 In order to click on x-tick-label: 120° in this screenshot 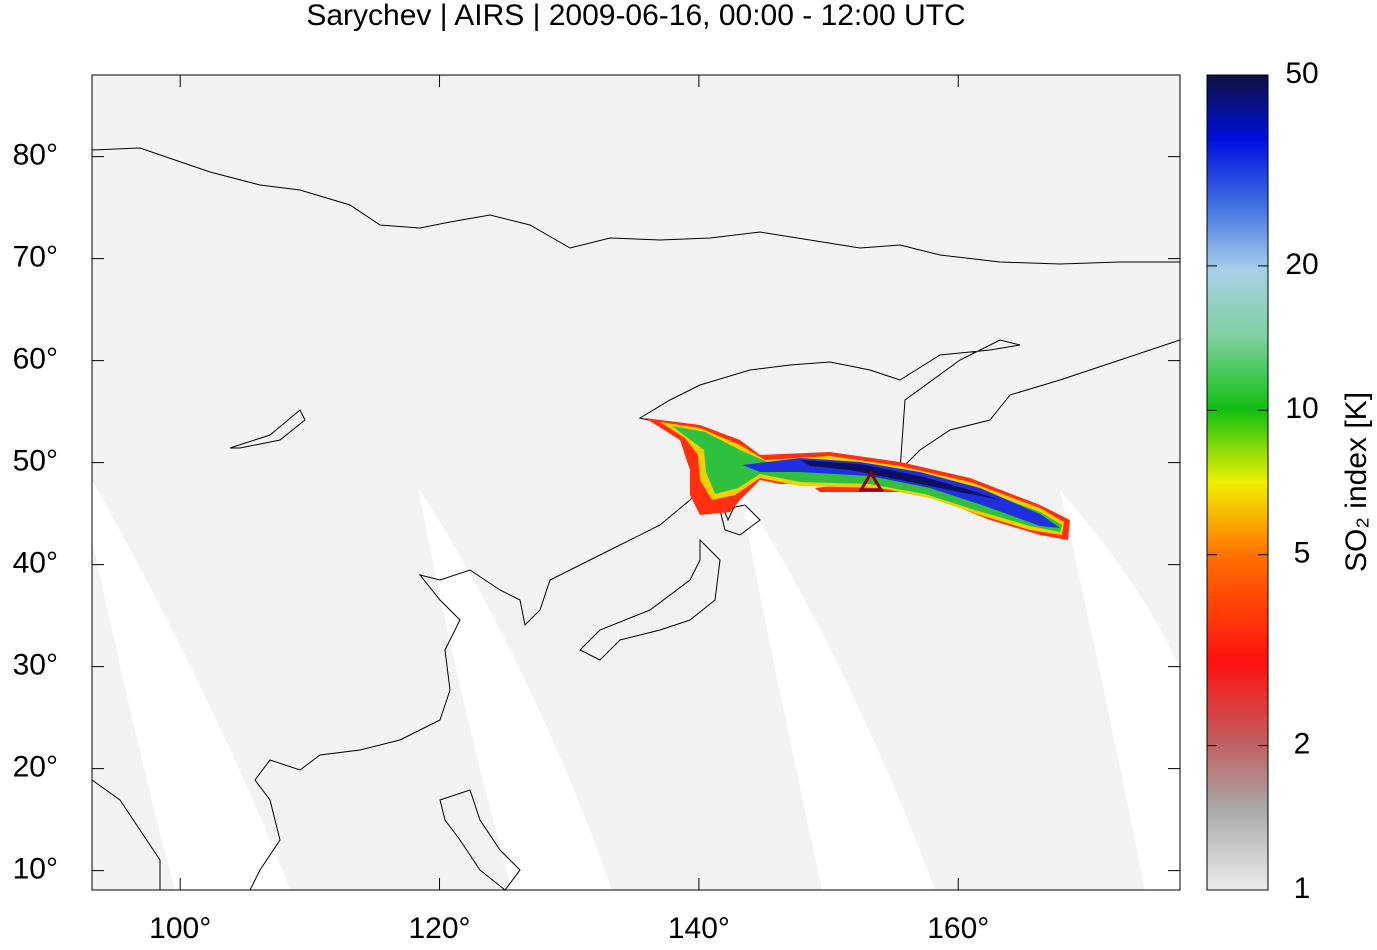, I will do `click(440, 928)`.